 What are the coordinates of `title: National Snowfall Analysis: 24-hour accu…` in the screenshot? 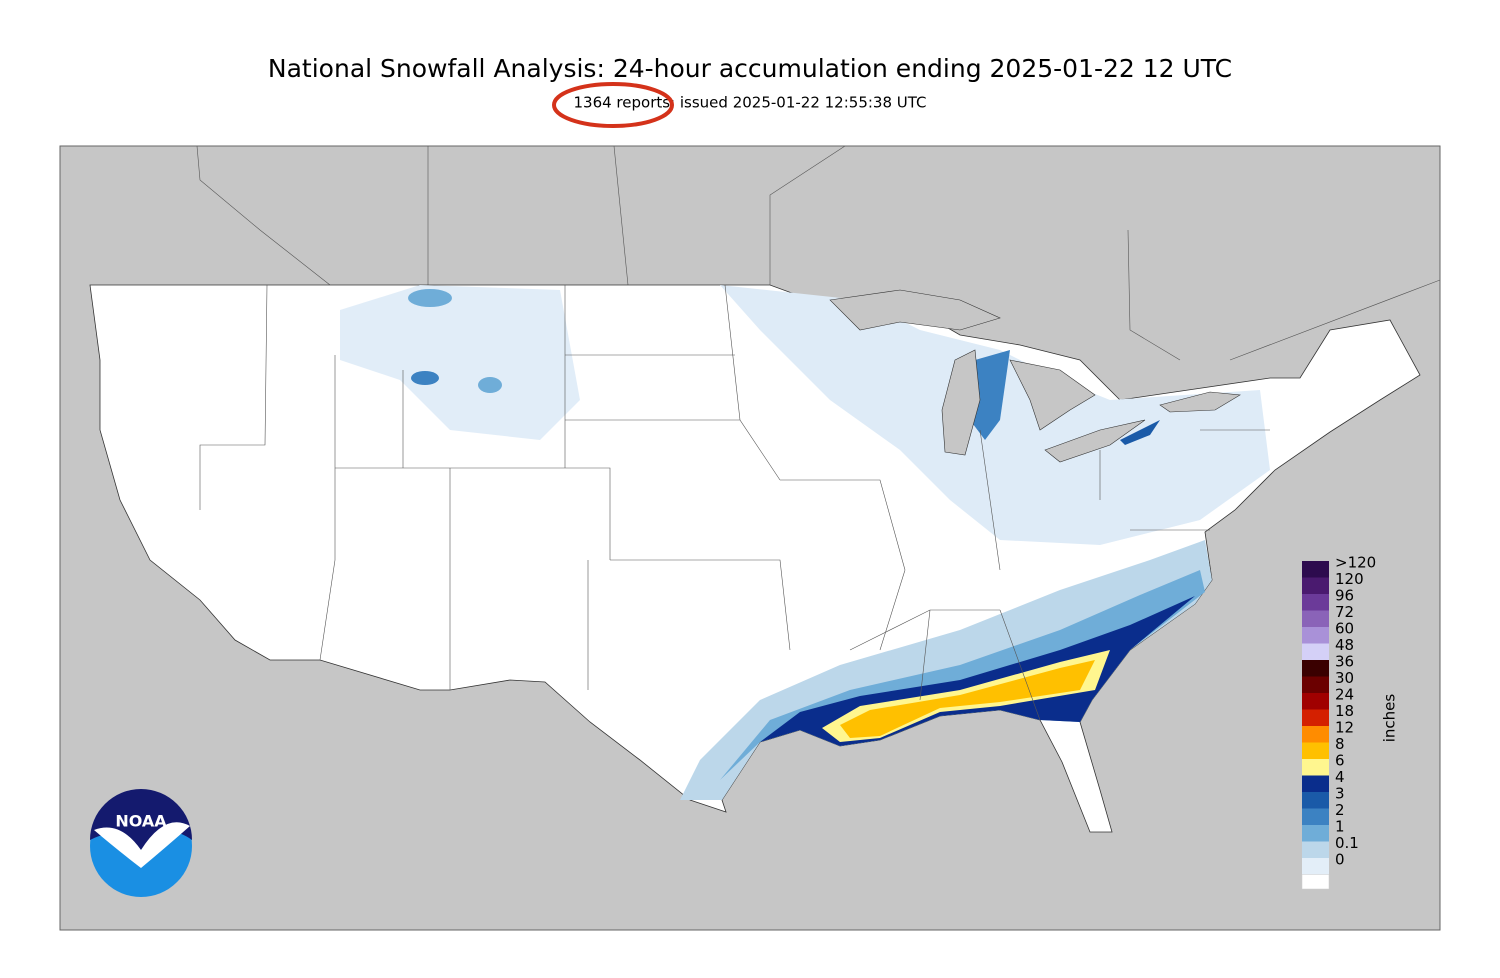 It's located at (750, 68).